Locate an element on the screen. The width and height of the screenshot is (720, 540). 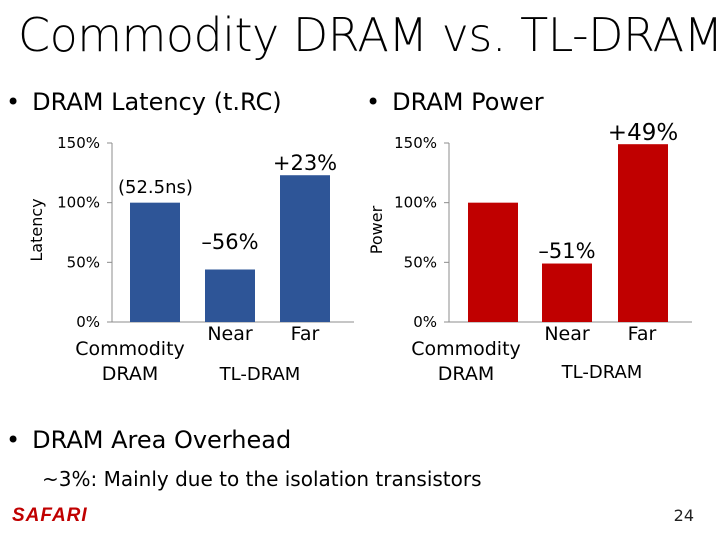
bullet-power-text: DRAM Power is located at coordinates (468, 102).